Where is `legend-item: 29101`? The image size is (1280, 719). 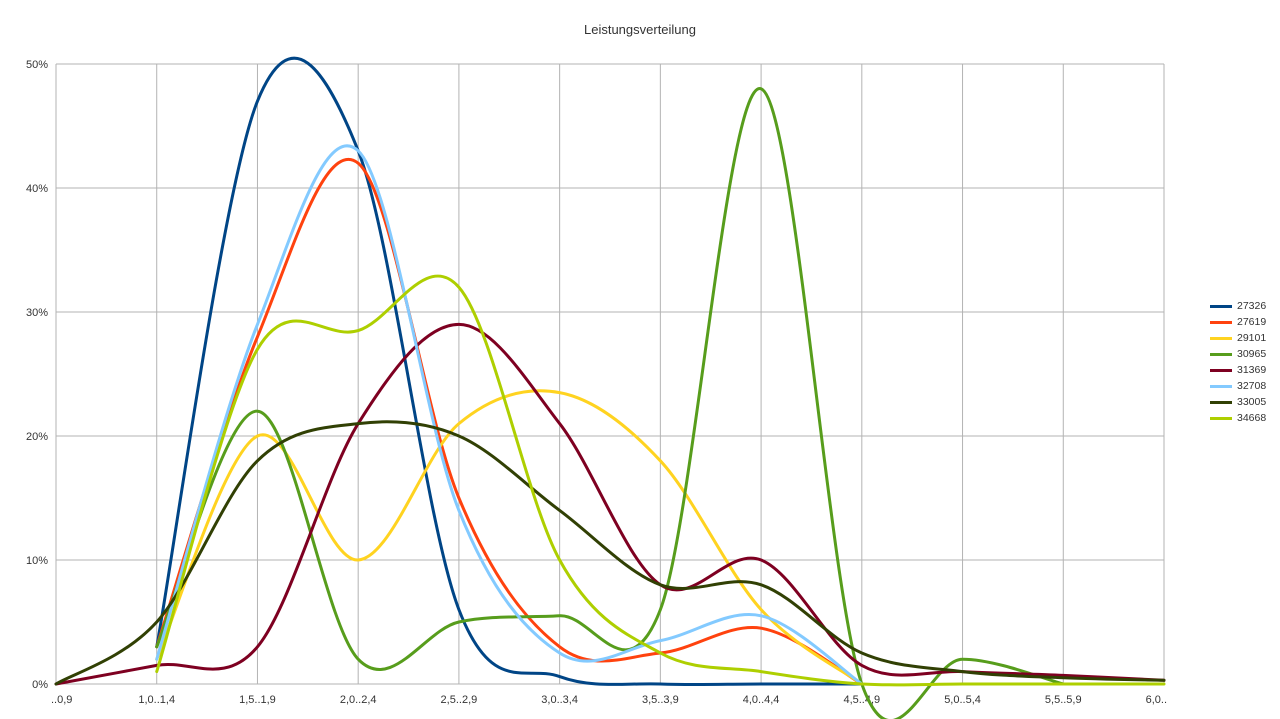
legend-item: 29101 is located at coordinates (1238, 338).